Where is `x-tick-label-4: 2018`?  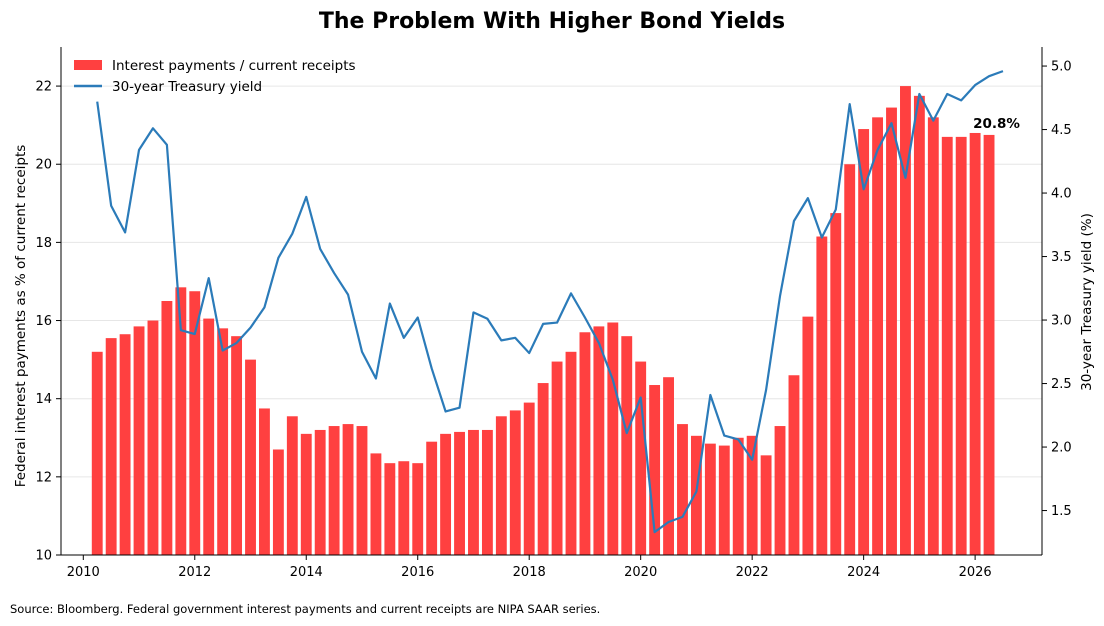 x-tick-label-4: 2018 is located at coordinates (529, 572).